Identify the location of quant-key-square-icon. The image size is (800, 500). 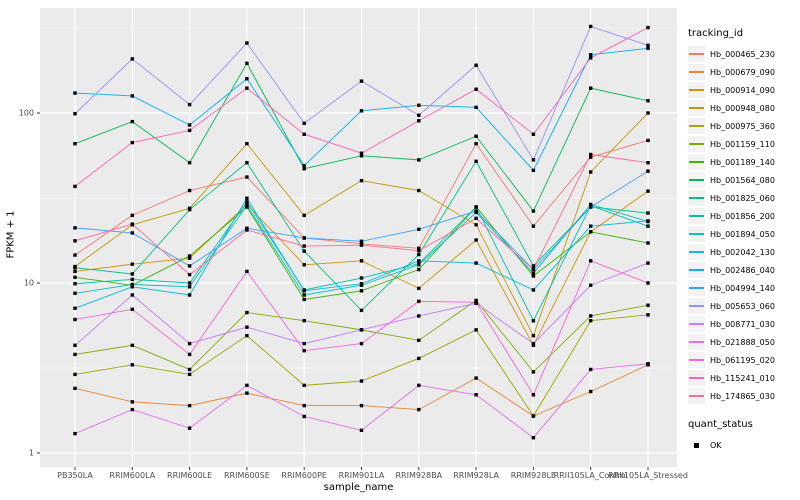
(696, 445).